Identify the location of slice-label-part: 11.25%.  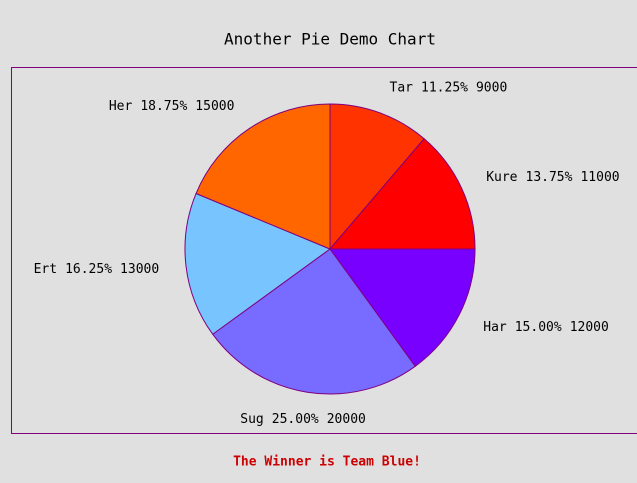
(444, 87).